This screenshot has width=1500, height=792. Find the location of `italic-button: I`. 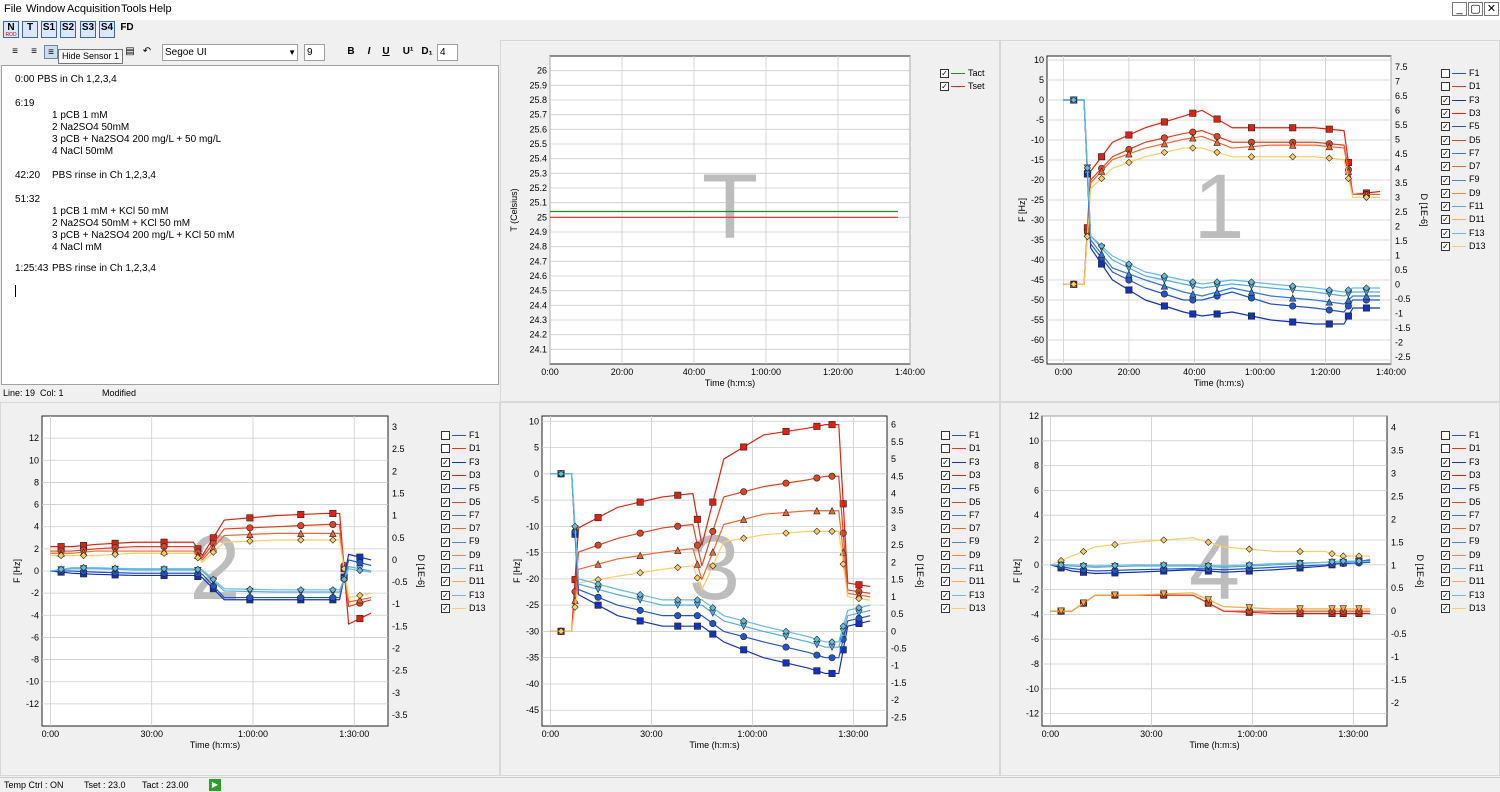

italic-button: I is located at coordinates (369, 51).